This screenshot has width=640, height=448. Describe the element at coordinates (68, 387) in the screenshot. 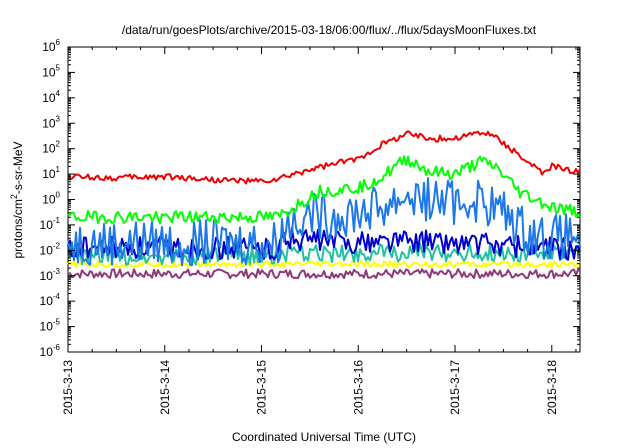

I see `x-tick-label: 2015-3-13` at that location.